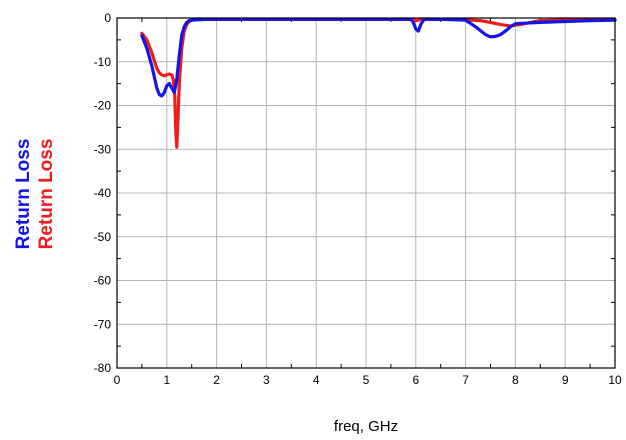 Image resolution: width=626 pixels, height=440 pixels. Describe the element at coordinates (465, 380) in the screenshot. I see `x-tick-label: 7` at that location.